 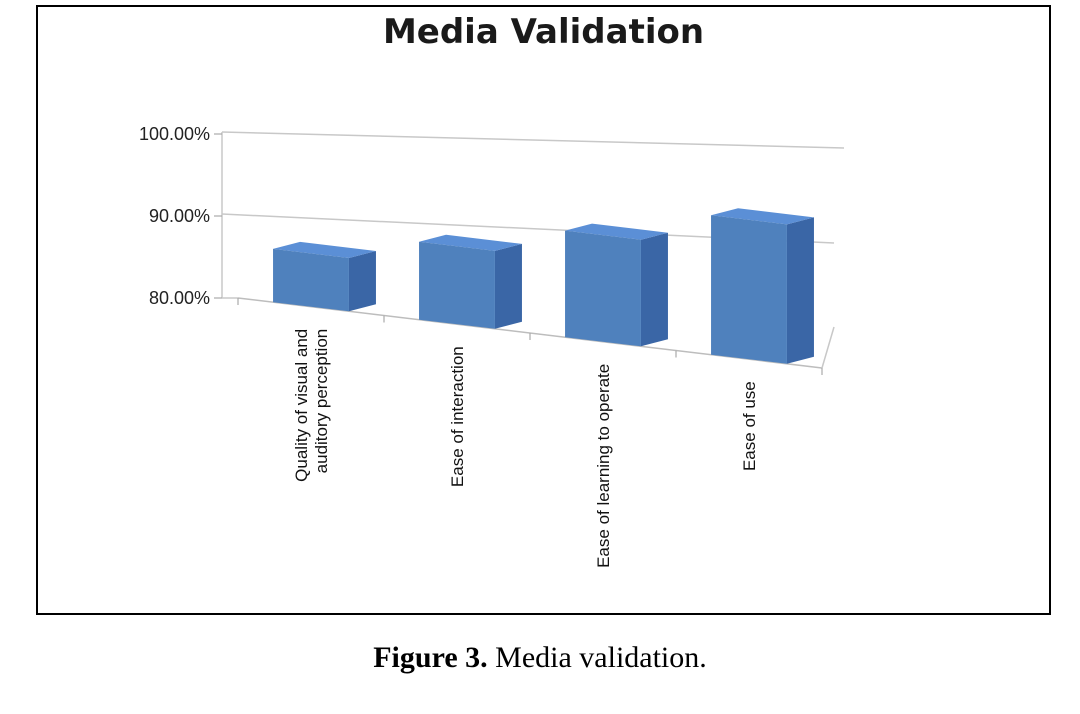 What do you see at coordinates (301, 405) in the screenshot?
I see `x-tick-label: Quality of visual and` at bounding box center [301, 405].